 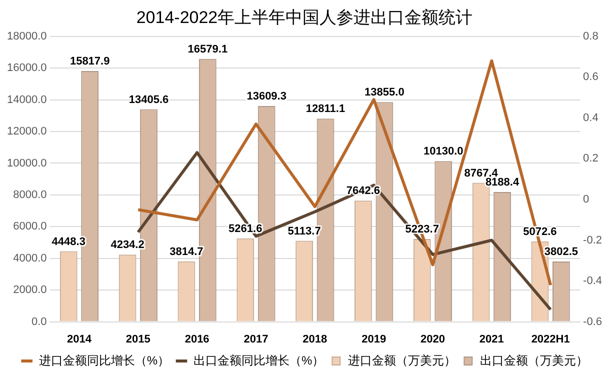 I want to click on text: 12811.1, so click(x=326, y=109).